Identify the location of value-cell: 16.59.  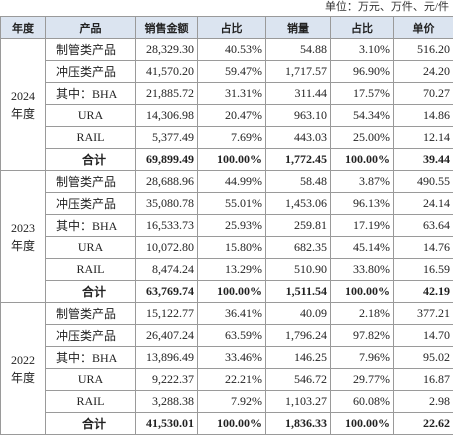
(423, 269).